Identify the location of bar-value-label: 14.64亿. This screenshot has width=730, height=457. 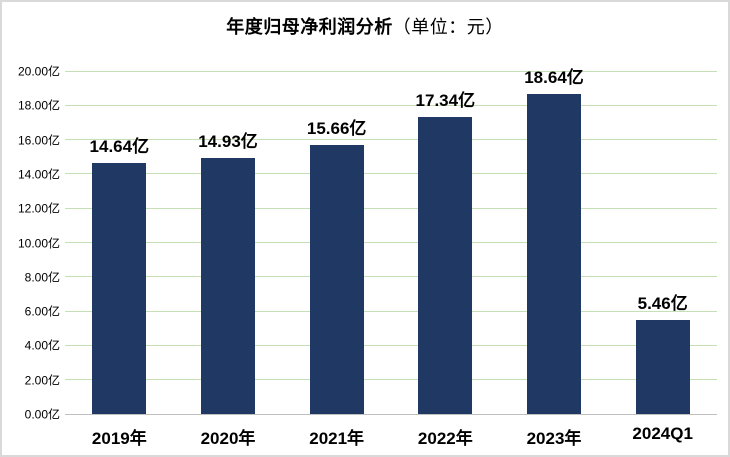
(119, 146).